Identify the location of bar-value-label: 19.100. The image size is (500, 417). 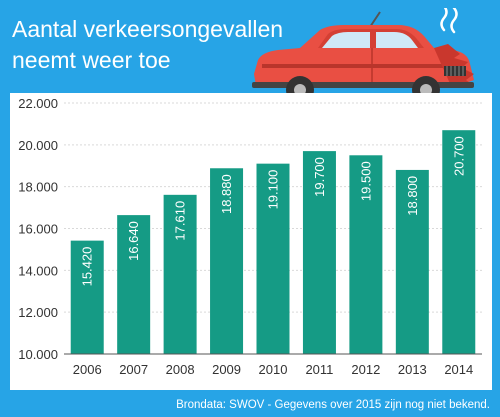
(273, 190).